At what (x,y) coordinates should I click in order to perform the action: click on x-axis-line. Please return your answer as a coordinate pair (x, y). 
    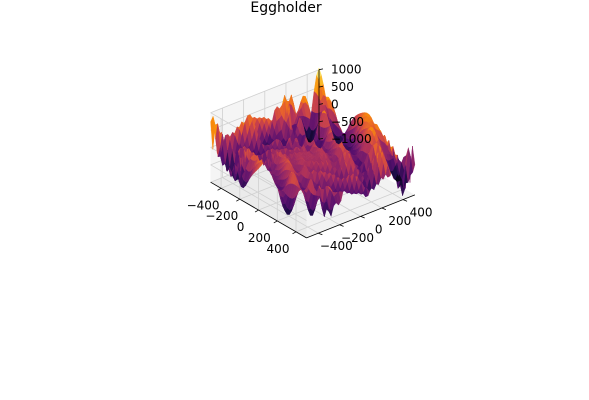
    Looking at the image, I should click on (258, 210).